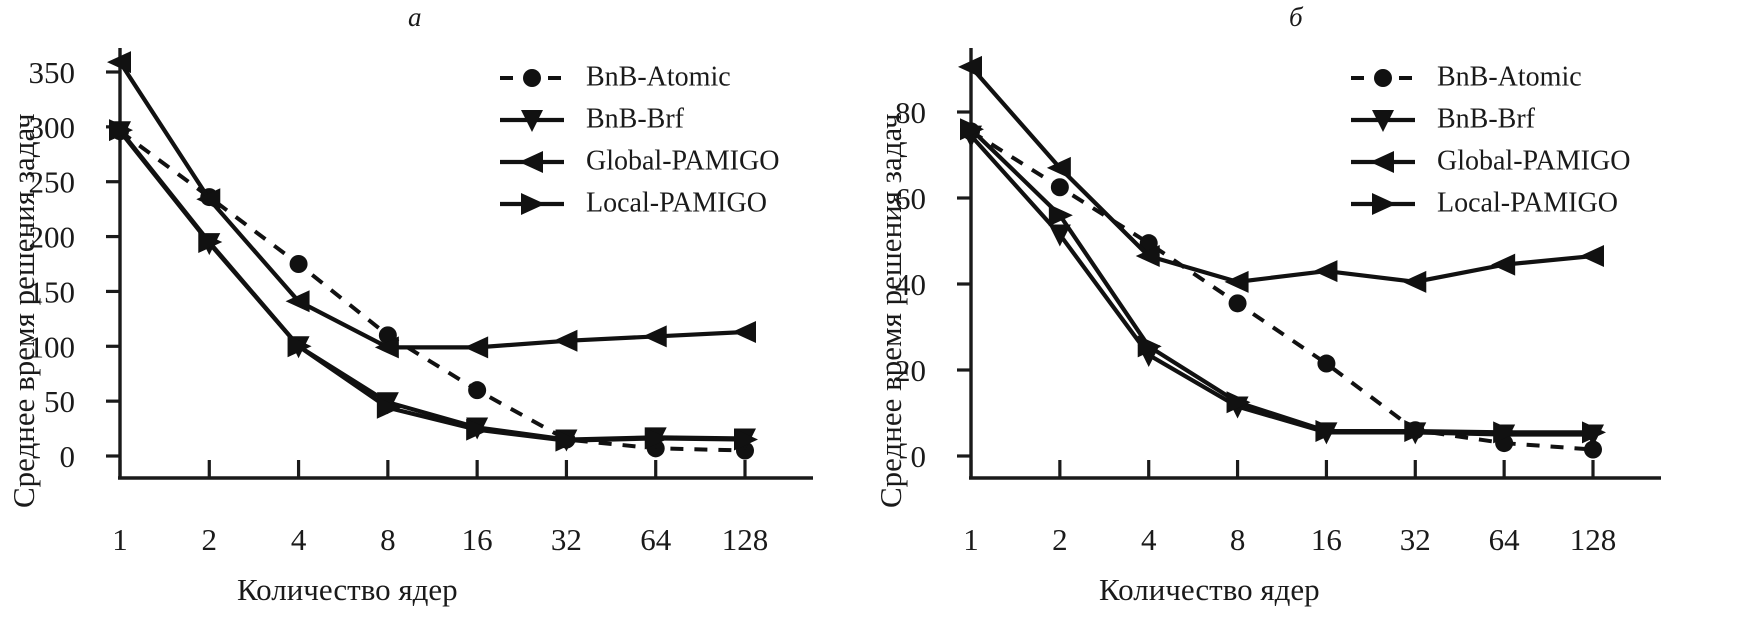 Image resolution: width=1741 pixels, height=623 pixels. What do you see at coordinates (52, 127) in the screenshot?
I see `y-tick-label: 300` at bounding box center [52, 127].